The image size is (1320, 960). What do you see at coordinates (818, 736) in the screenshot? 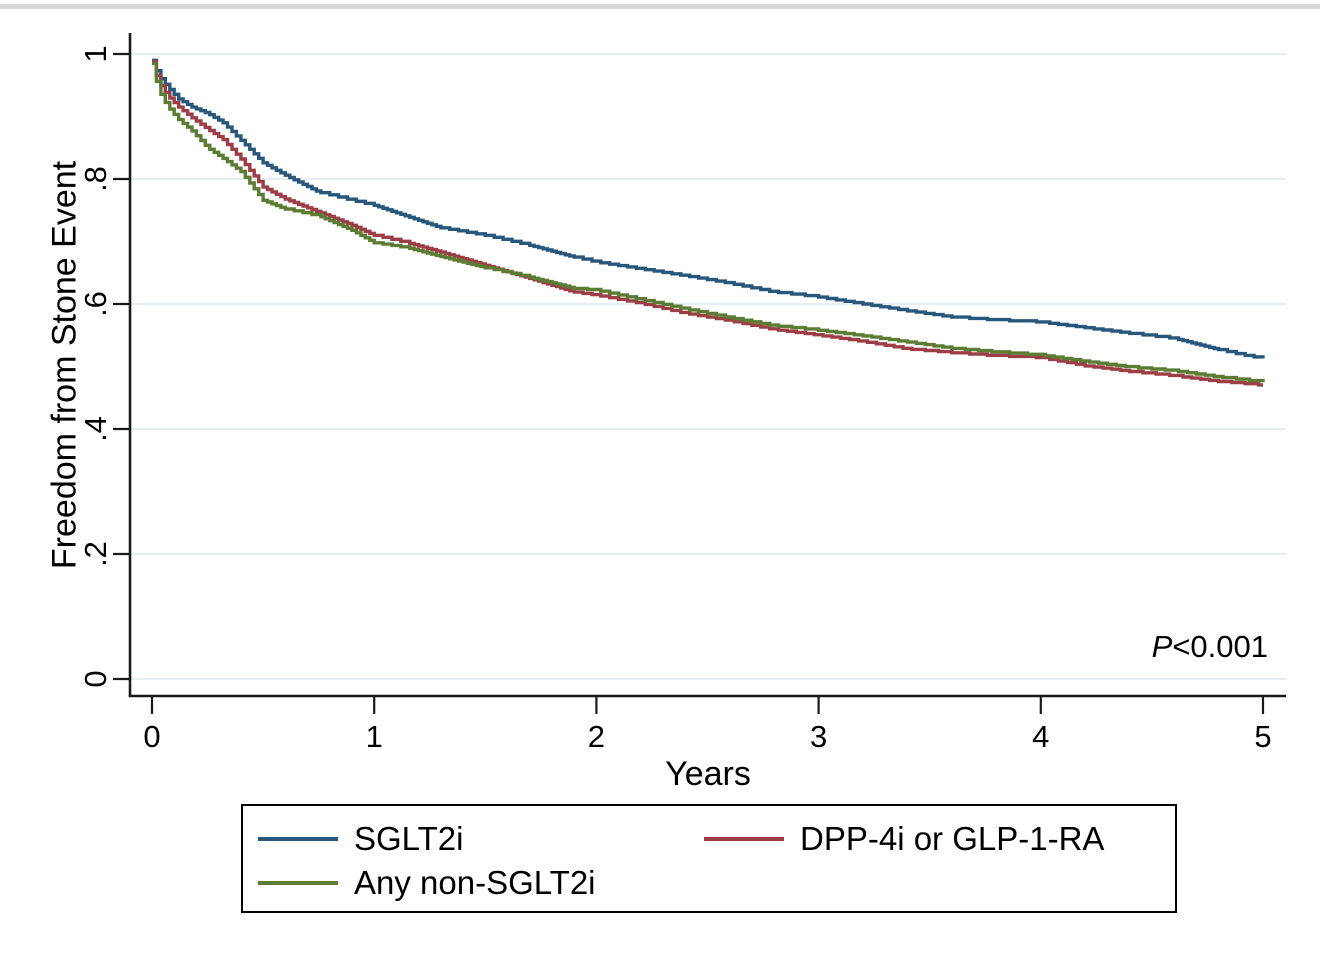
I see `x-tick-label: 3` at bounding box center [818, 736].